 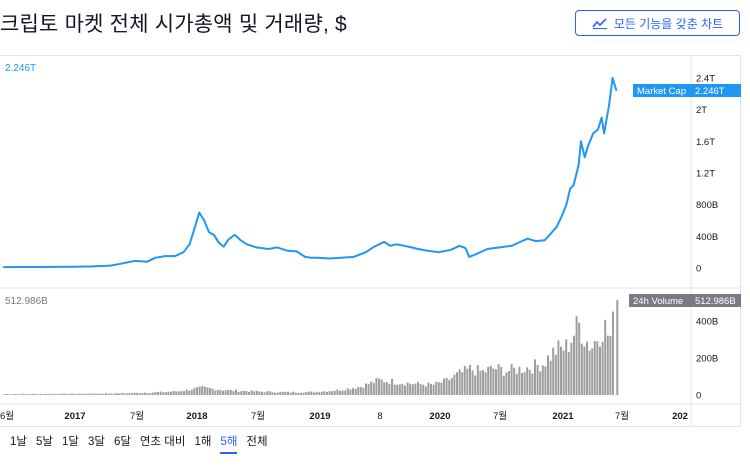 What do you see at coordinates (162, 442) in the screenshot?
I see `range-option: 연초 대비` at bounding box center [162, 442].